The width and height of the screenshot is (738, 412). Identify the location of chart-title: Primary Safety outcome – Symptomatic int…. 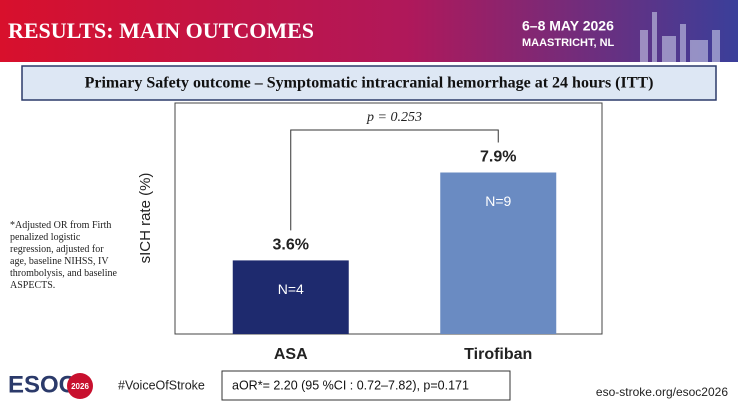
(369, 83).